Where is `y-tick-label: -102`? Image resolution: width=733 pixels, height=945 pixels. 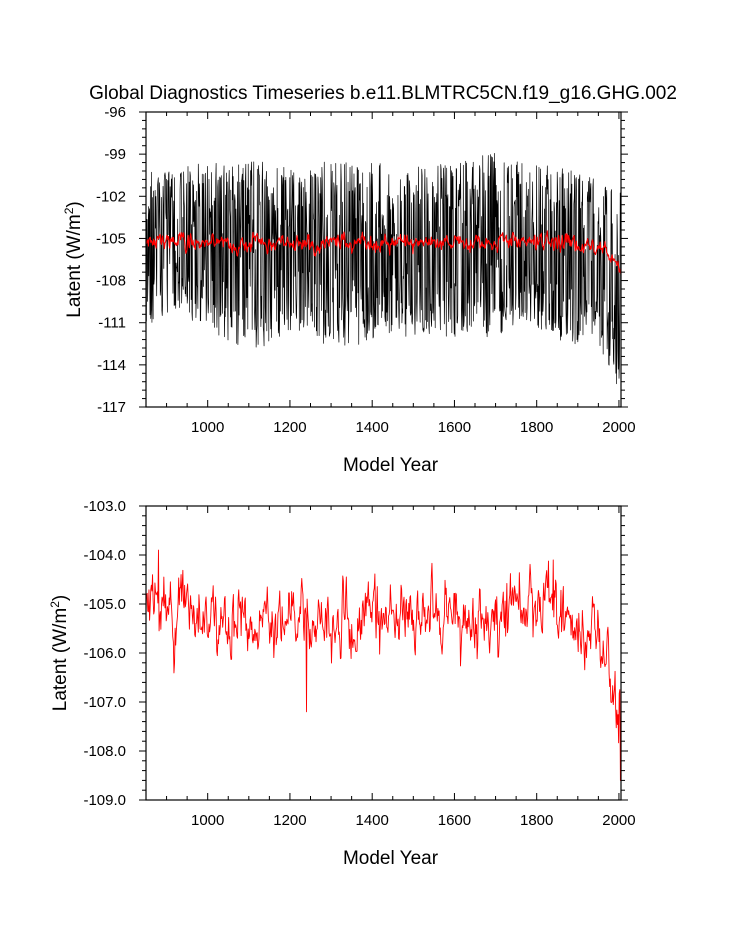 y-tick-label: -102 is located at coordinates (111, 196).